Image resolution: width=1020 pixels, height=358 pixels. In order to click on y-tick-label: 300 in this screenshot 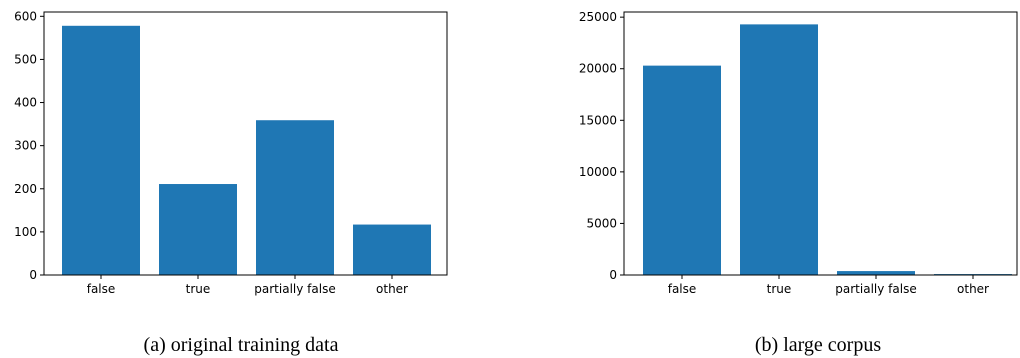, I will do `click(25, 146)`.